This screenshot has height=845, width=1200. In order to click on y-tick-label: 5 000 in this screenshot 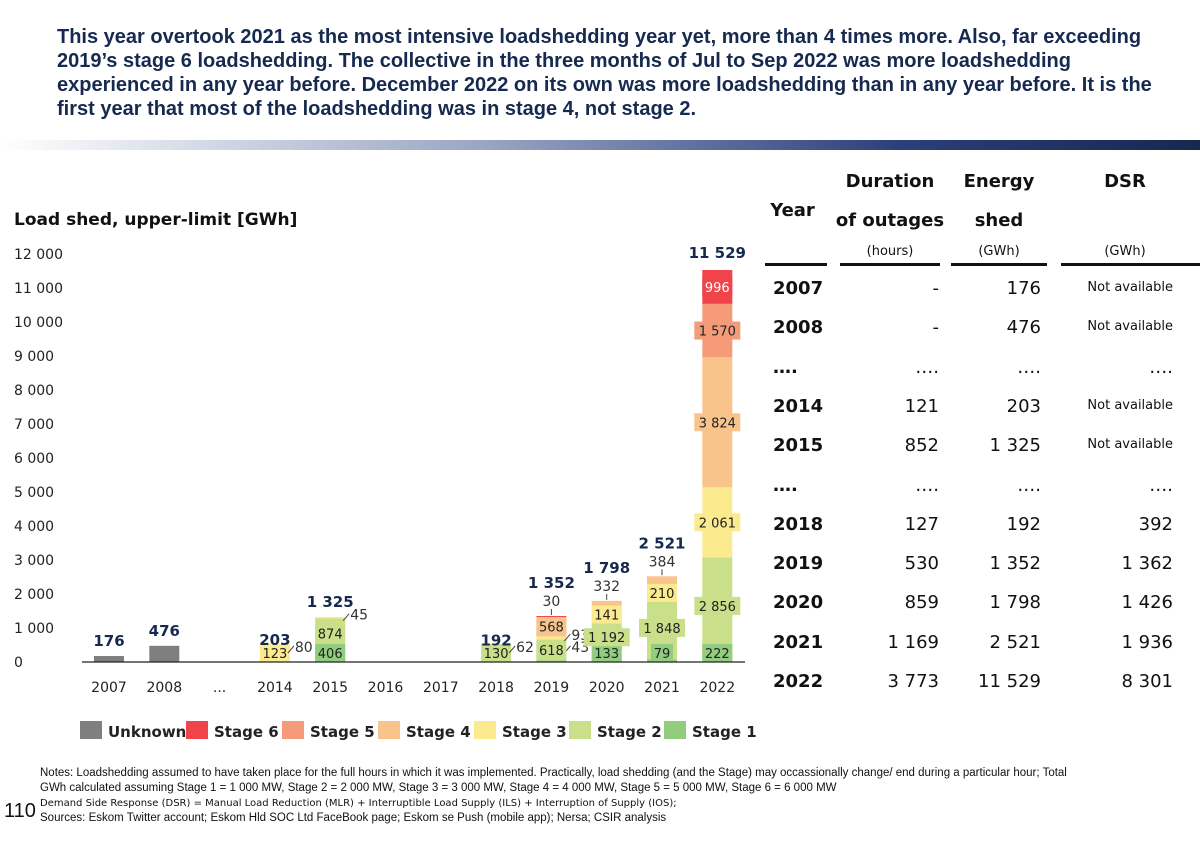, I will do `click(34, 493)`.